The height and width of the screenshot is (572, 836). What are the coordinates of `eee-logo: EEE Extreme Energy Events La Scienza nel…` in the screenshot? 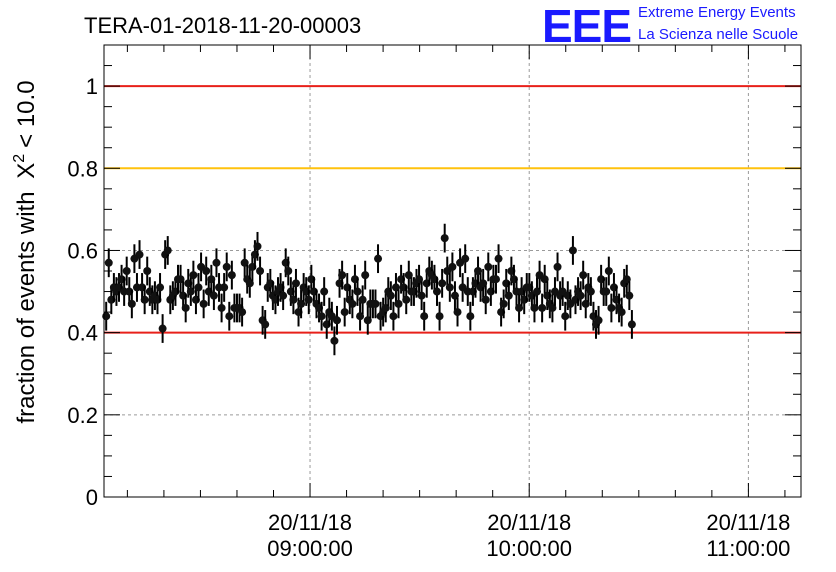 It's located at (670, 26).